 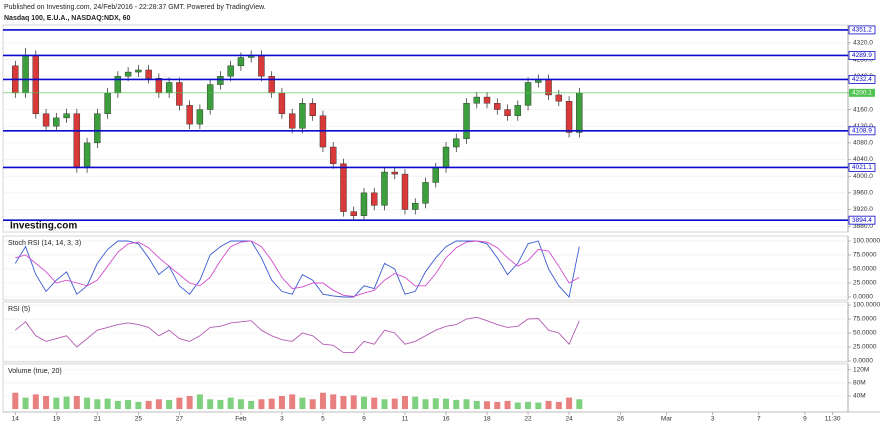 What do you see at coordinates (866, 305) in the screenshot?
I see `y-tick-label: 100.0000` at bounding box center [866, 305].